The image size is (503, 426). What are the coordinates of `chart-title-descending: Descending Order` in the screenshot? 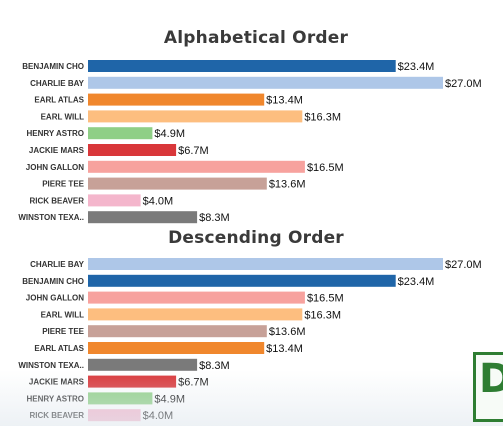 It's located at (256, 238).